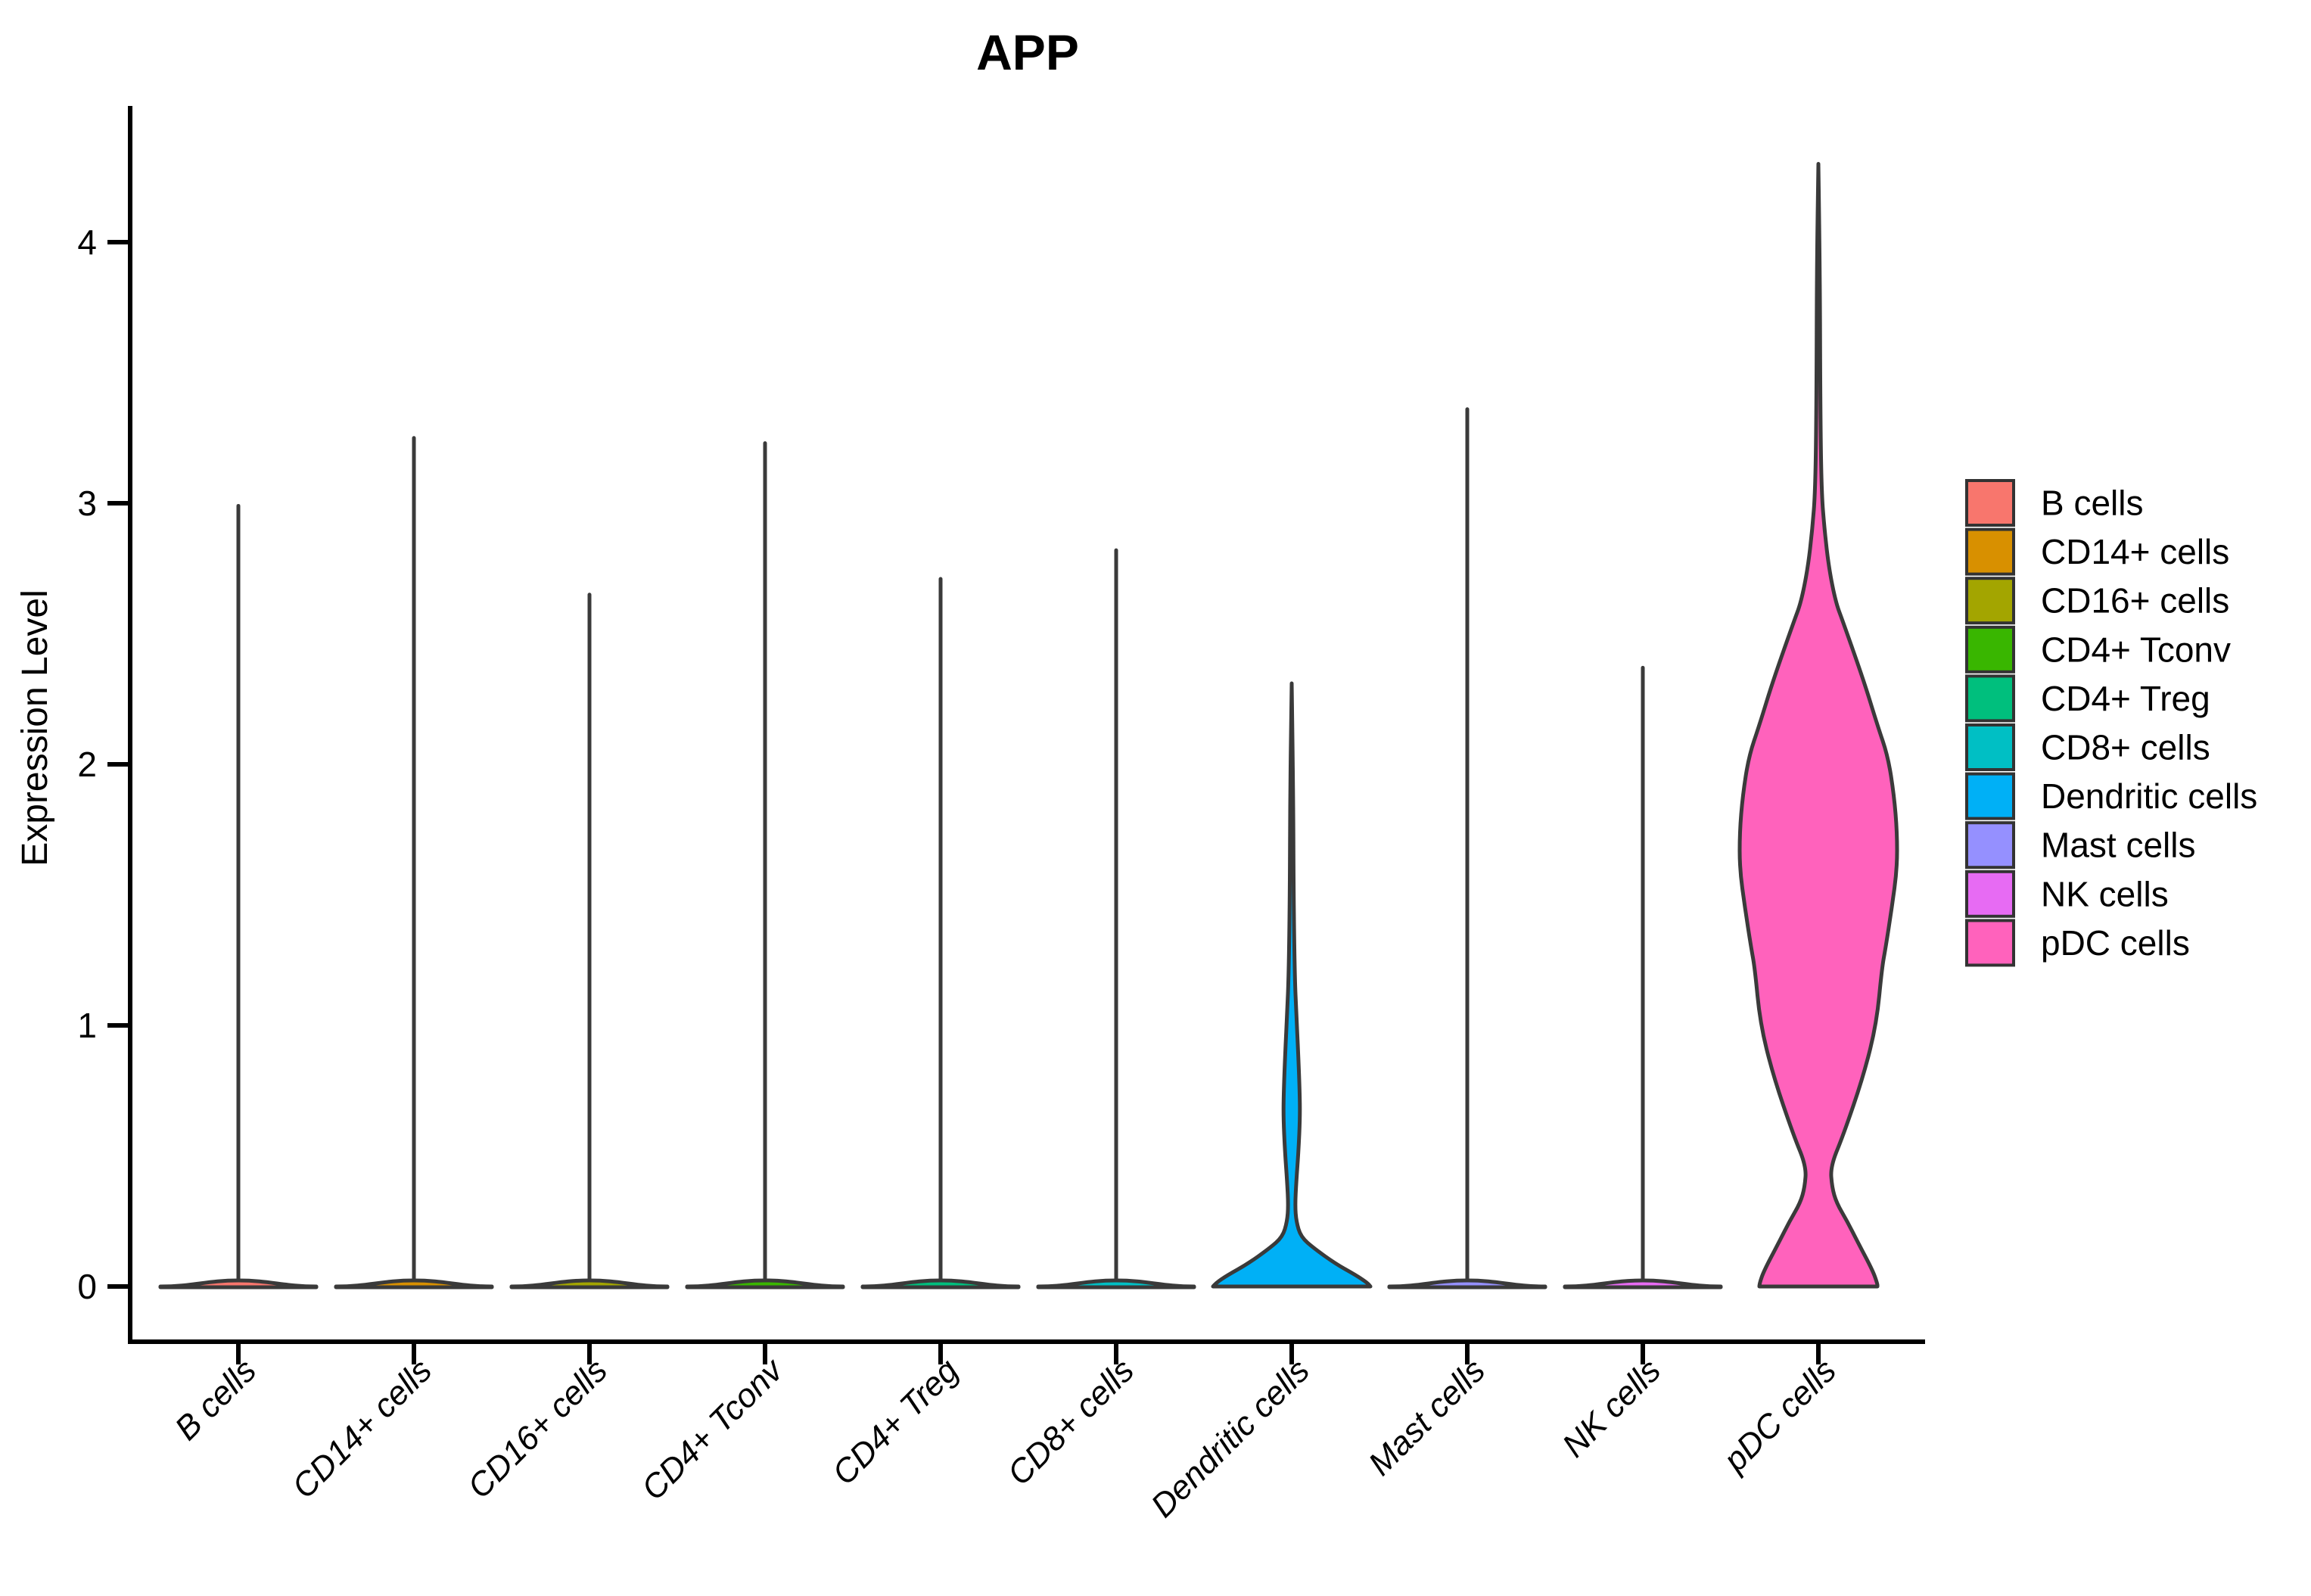  What do you see at coordinates (1611, 1408) in the screenshot?
I see `x-tick-label-nk-cells: NK cells` at bounding box center [1611, 1408].